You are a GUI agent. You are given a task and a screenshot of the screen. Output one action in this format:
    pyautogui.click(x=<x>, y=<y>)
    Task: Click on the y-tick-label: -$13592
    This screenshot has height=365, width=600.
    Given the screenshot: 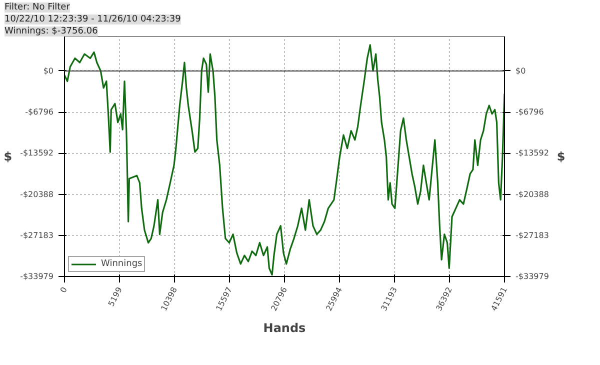 What is the action you would take?
    pyautogui.click(x=37, y=153)
    